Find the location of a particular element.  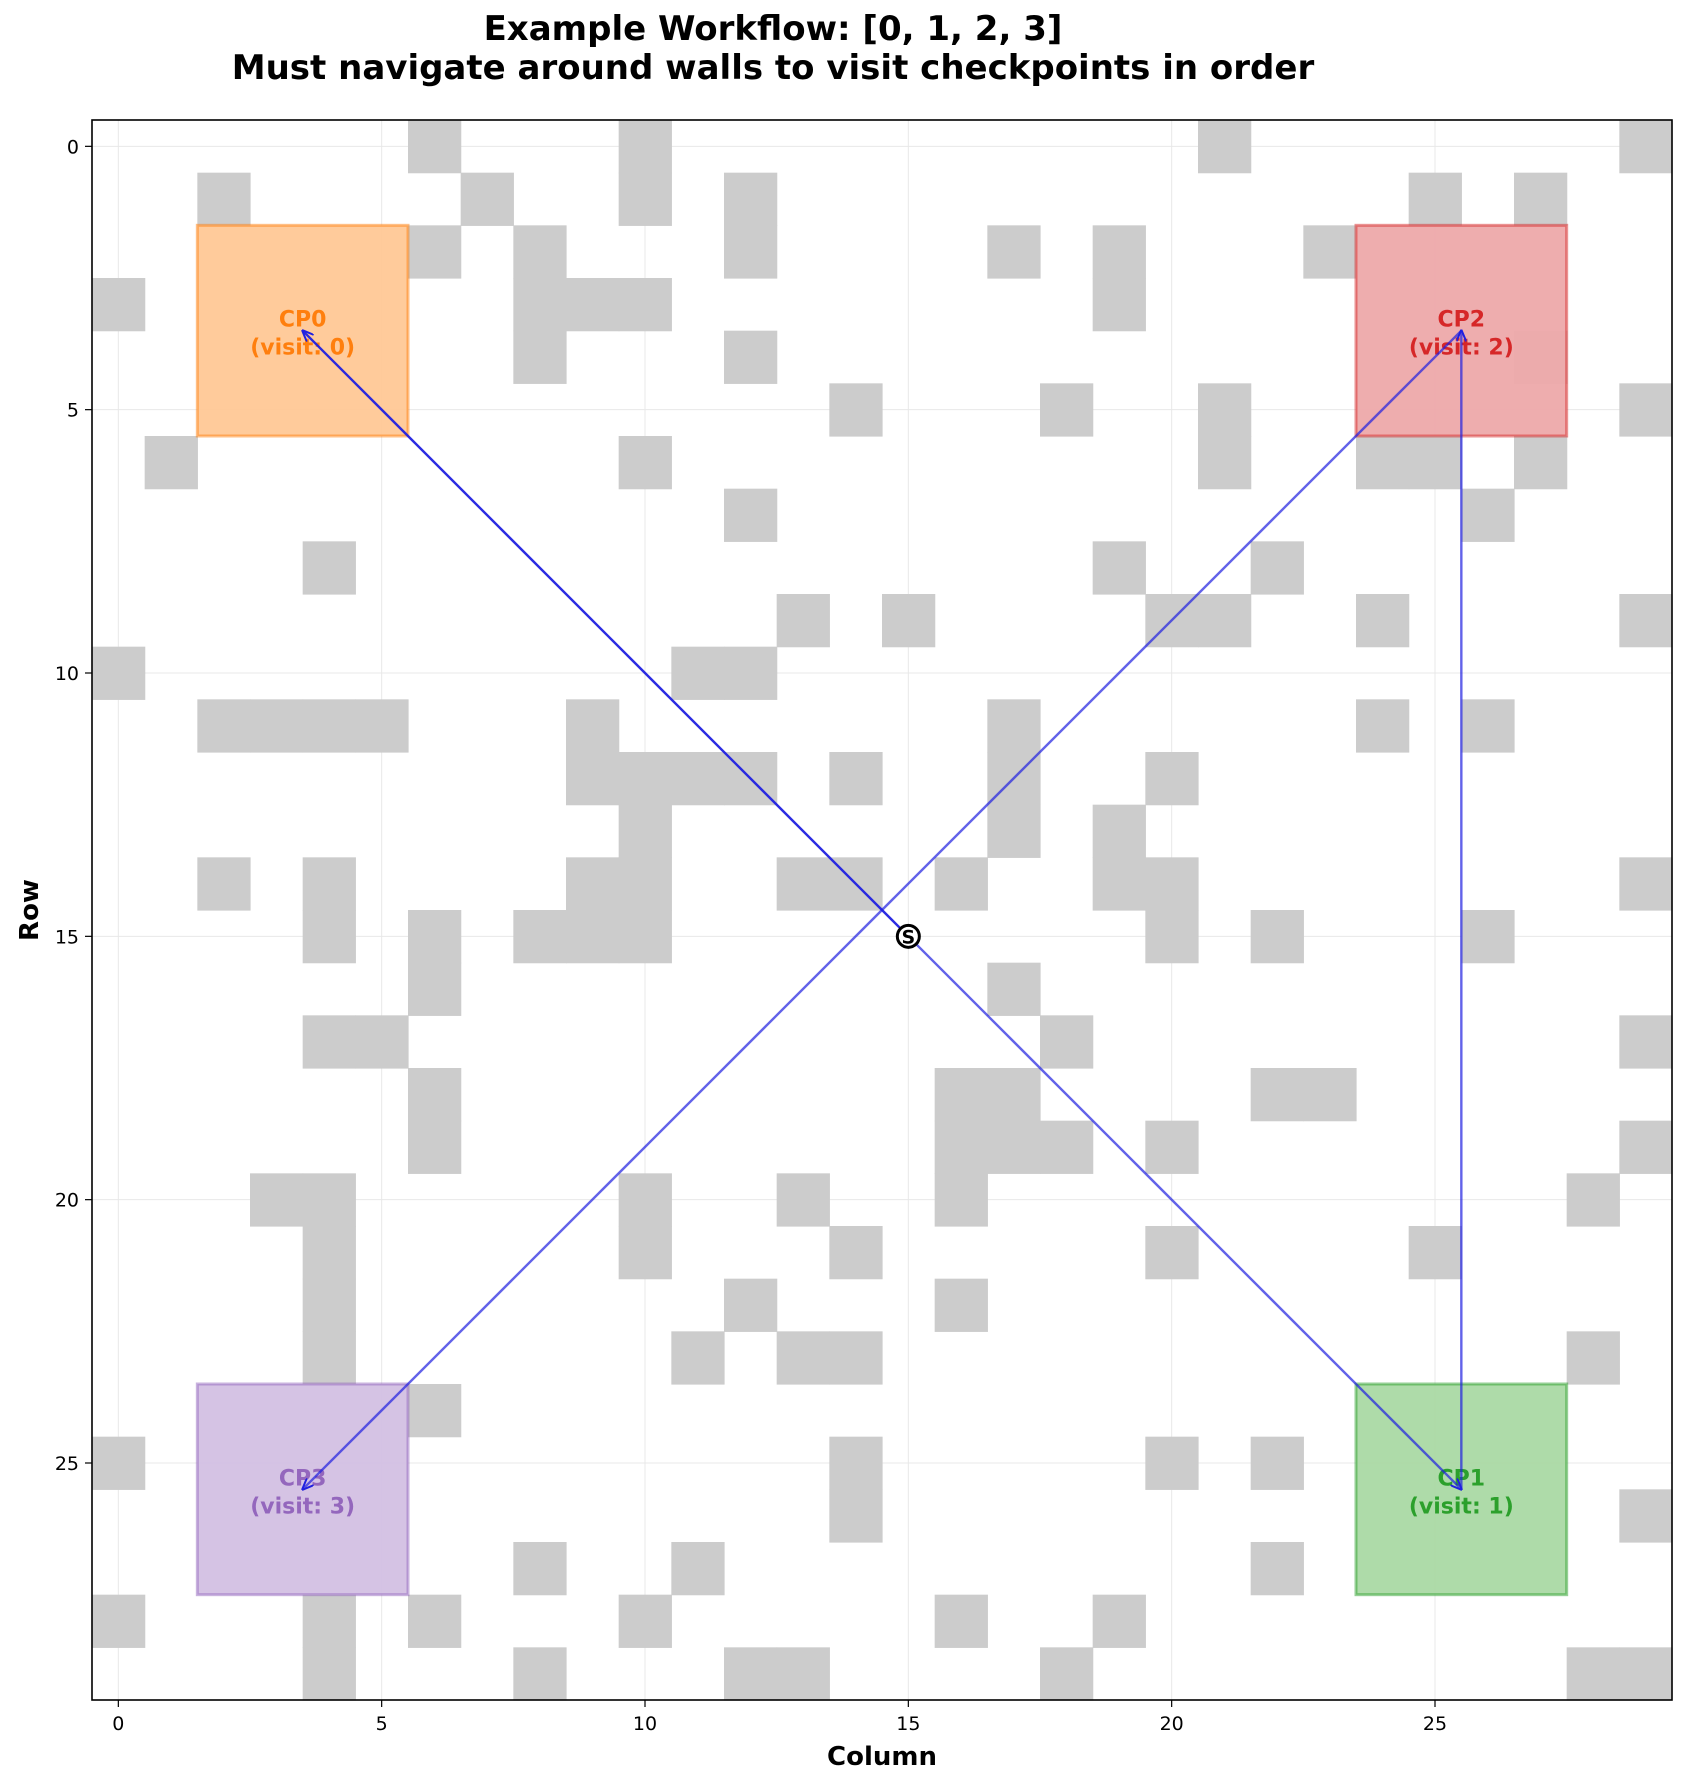

start-label: S is located at coordinates (908, 937).